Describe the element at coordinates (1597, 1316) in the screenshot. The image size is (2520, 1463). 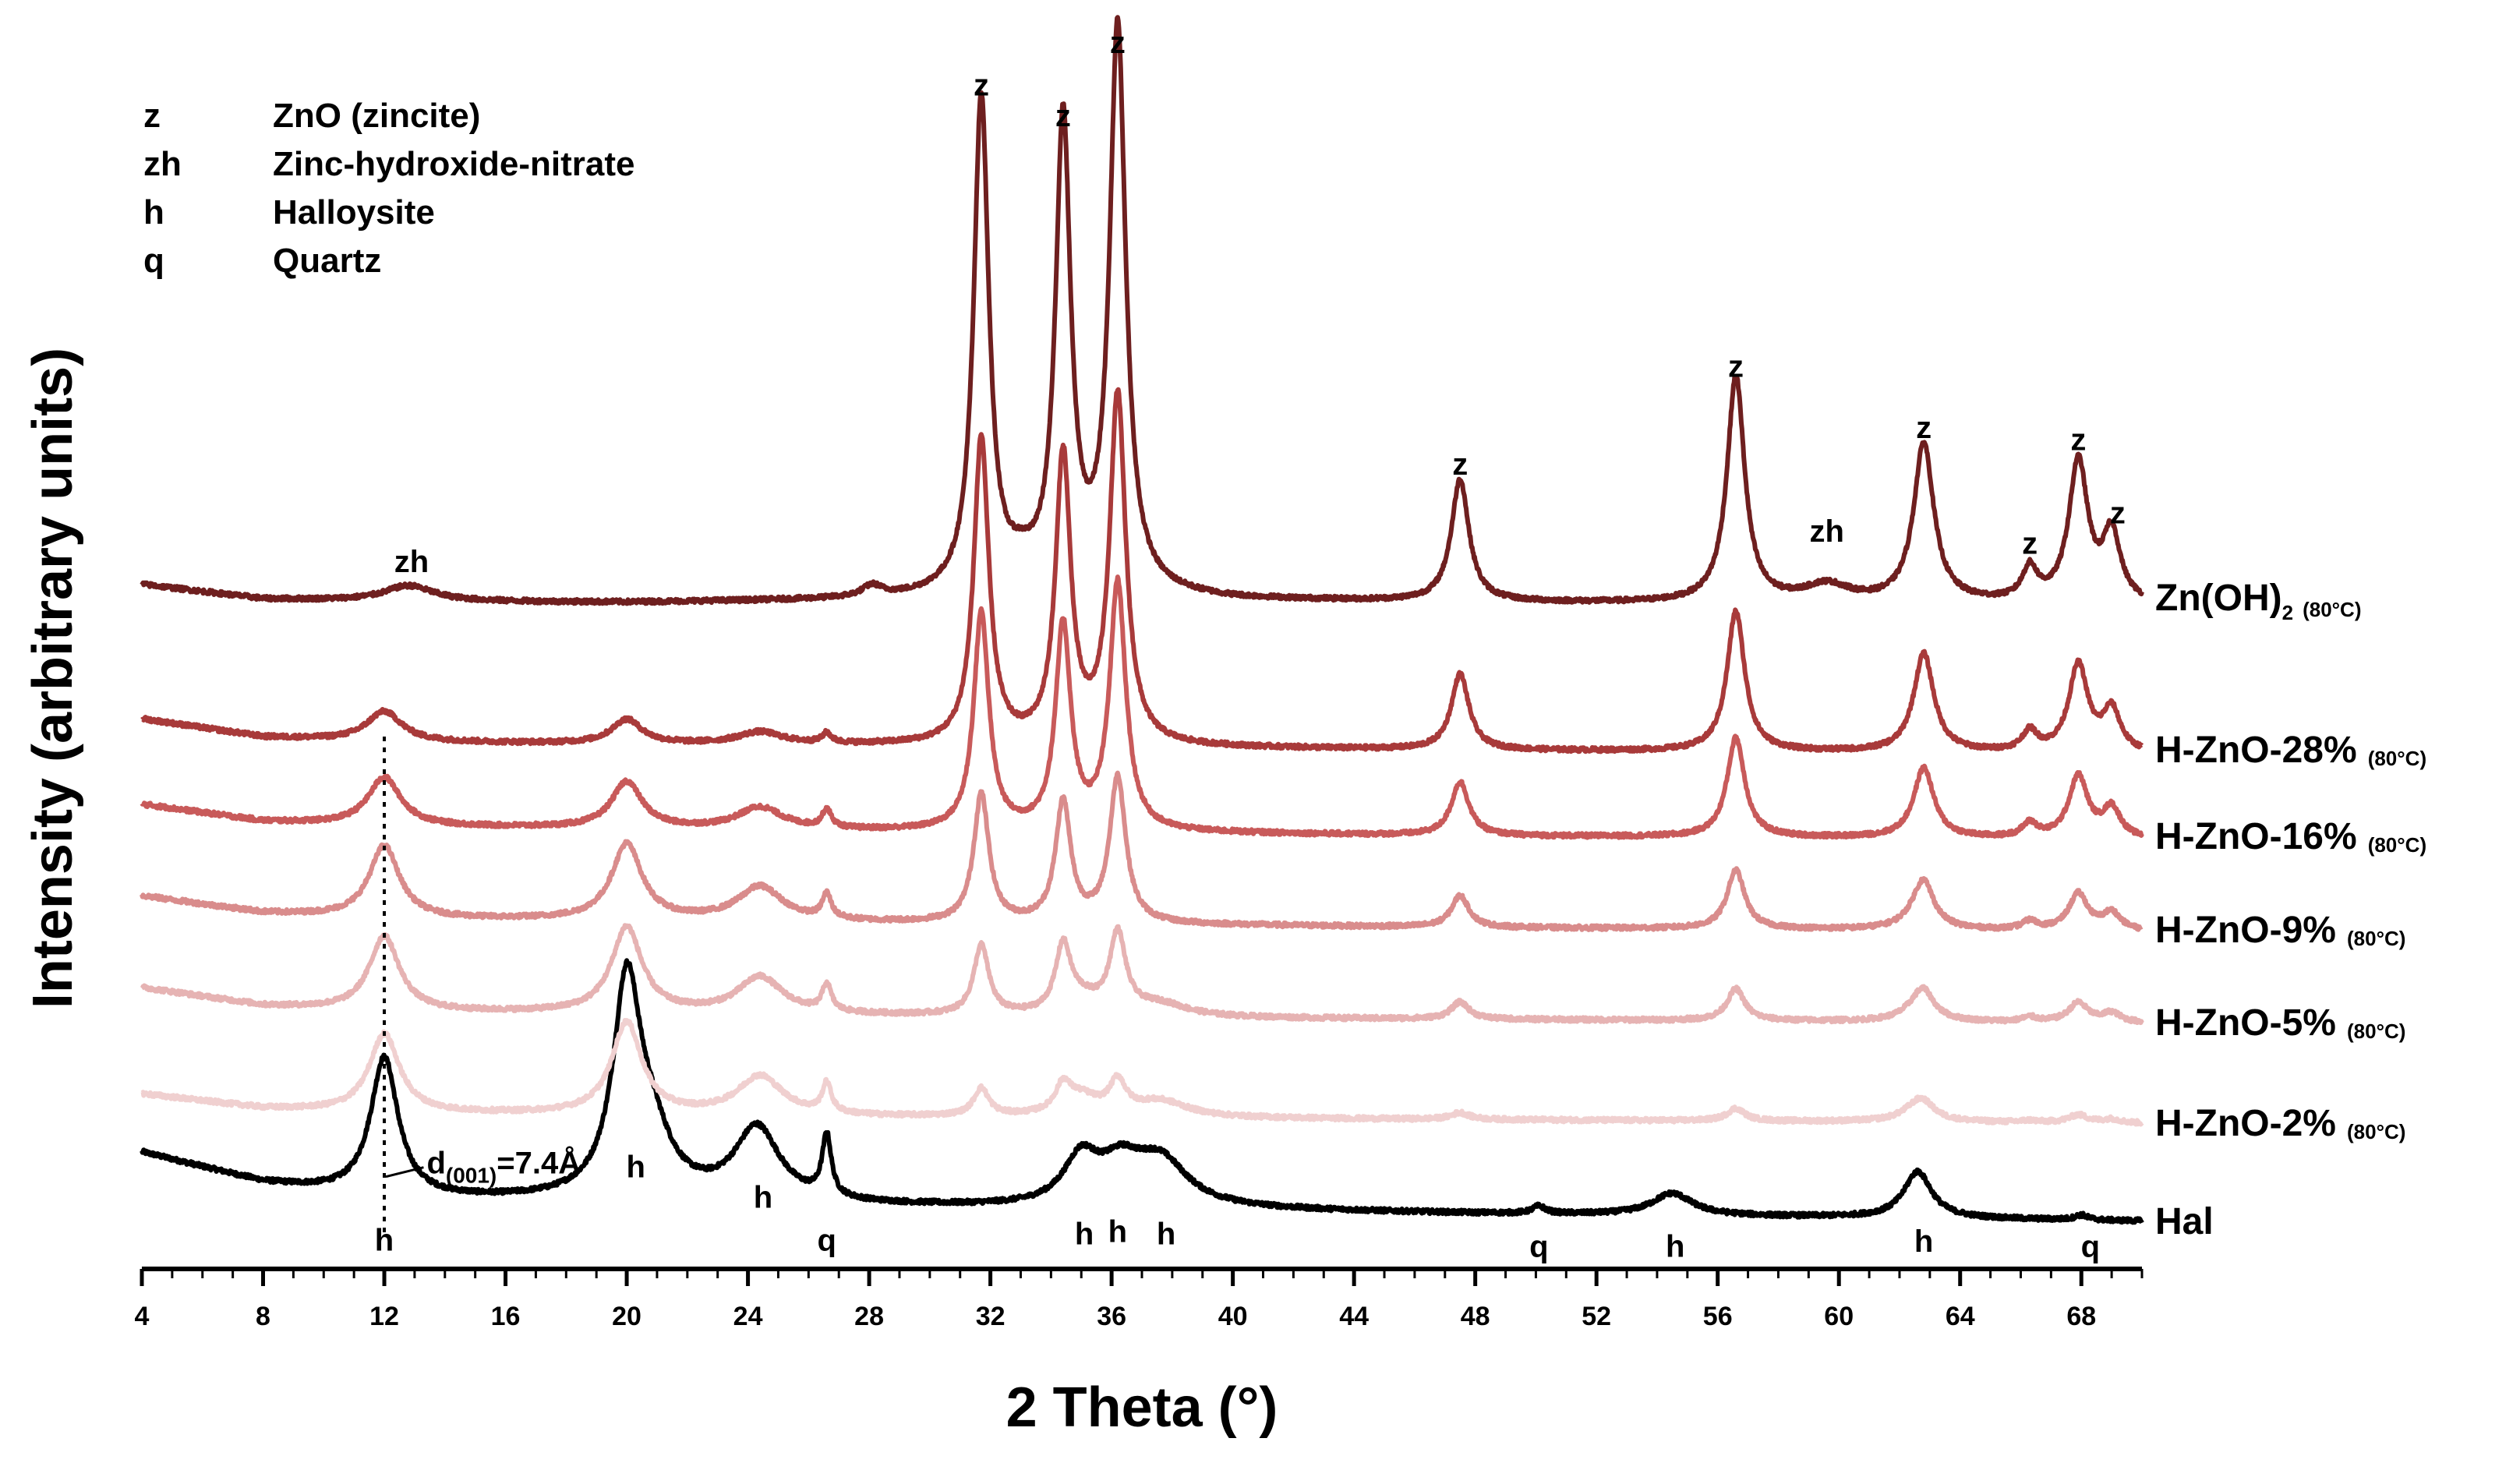
I see `x-tick-label: 52` at that location.